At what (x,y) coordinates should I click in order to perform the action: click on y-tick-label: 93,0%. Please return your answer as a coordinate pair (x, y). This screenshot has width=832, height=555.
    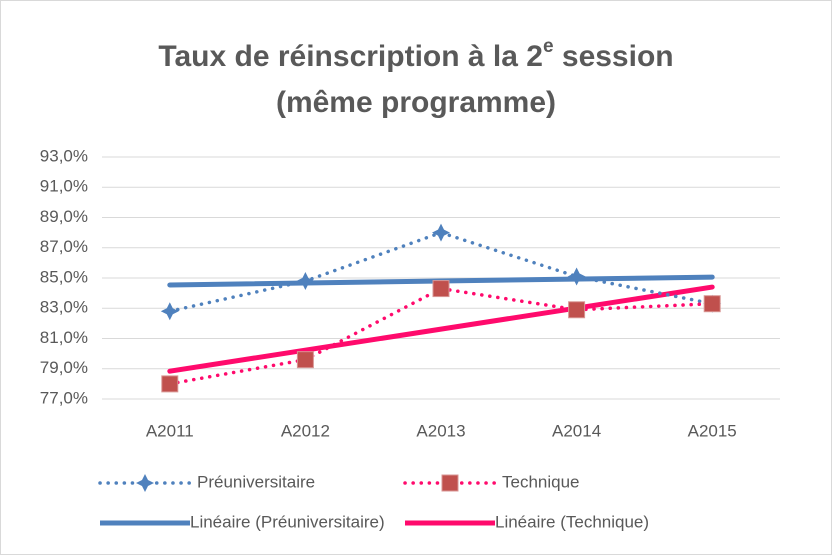
    Looking at the image, I should click on (64, 155).